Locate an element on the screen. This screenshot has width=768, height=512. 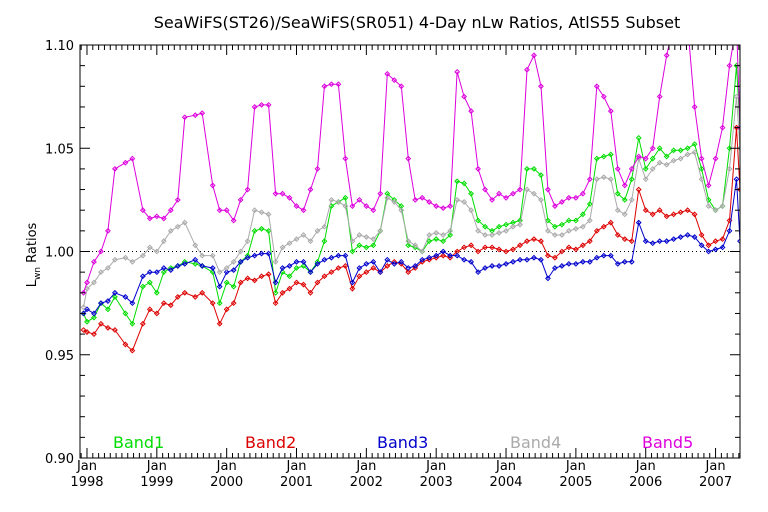
x-tick-year-label: 2000 is located at coordinates (226, 482).